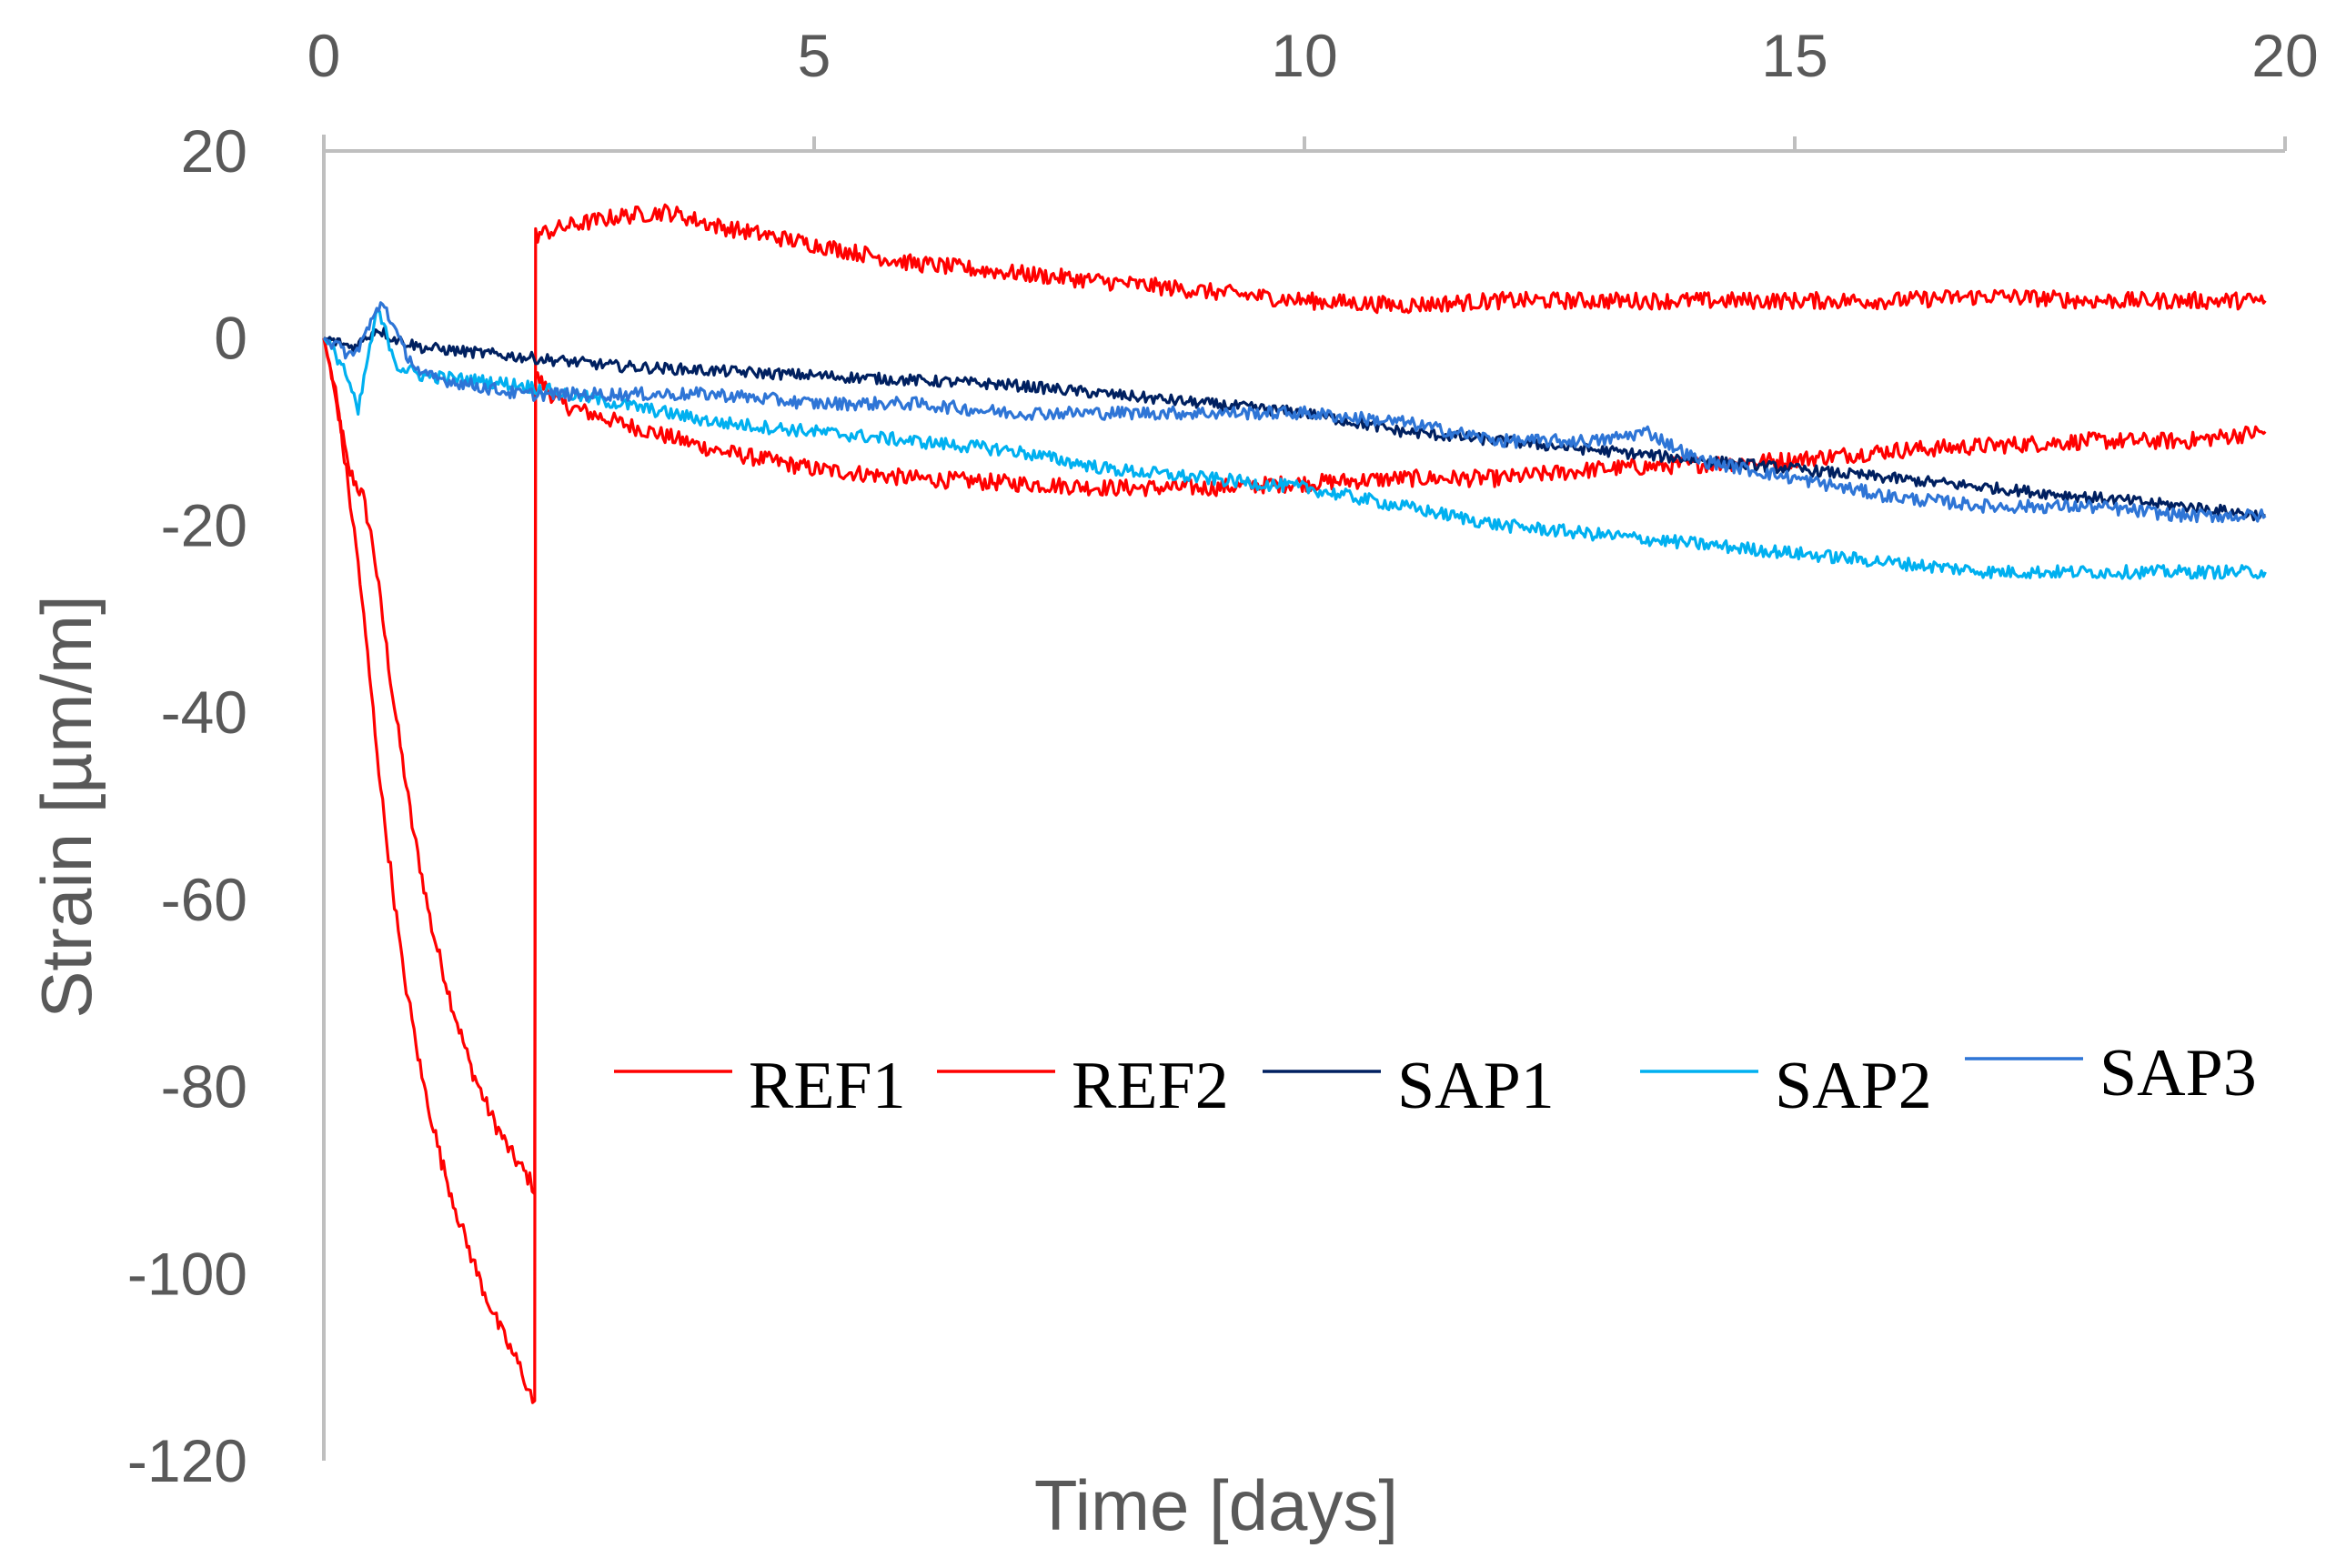 Image resolution: width=2346 pixels, height=1568 pixels. What do you see at coordinates (187, 1273) in the screenshot?
I see `y-tick-label: -100` at bounding box center [187, 1273].